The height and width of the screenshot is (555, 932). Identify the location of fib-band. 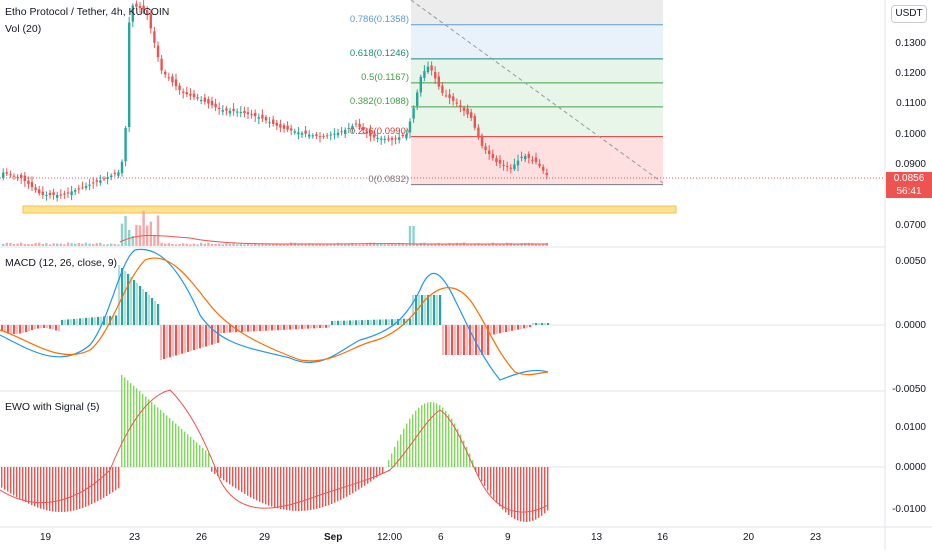
(537, 121).